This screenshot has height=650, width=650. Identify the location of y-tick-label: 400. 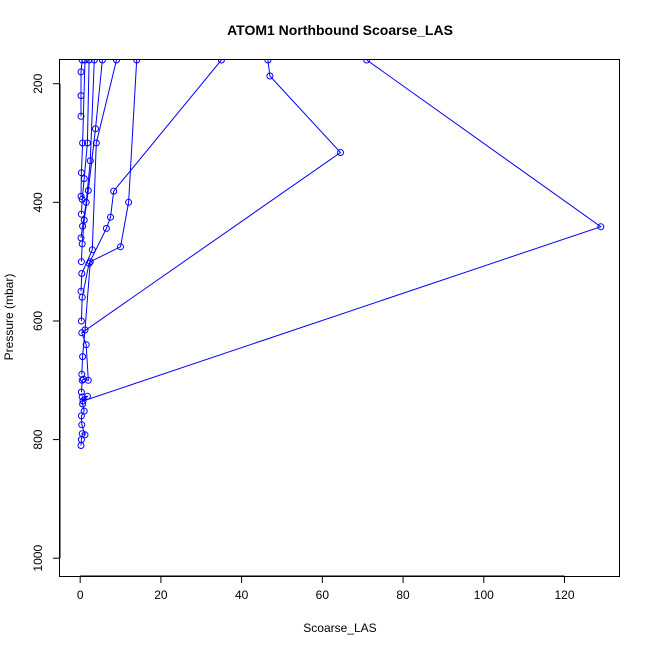
(38, 202).